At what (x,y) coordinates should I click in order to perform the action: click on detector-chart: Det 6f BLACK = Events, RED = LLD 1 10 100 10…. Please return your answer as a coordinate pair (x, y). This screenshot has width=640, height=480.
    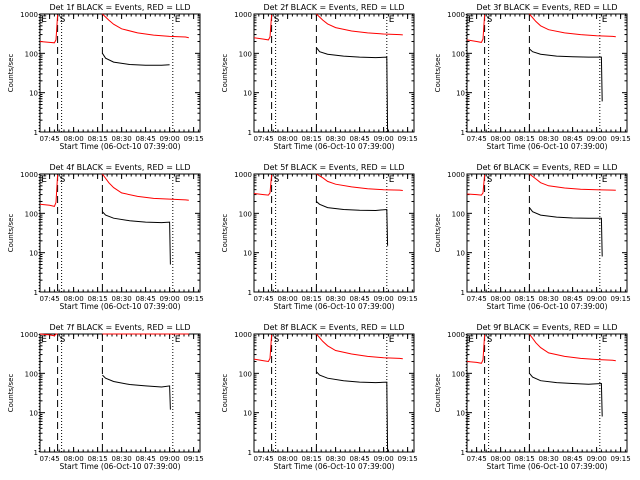
    Looking at the image, I should click on (532, 237).